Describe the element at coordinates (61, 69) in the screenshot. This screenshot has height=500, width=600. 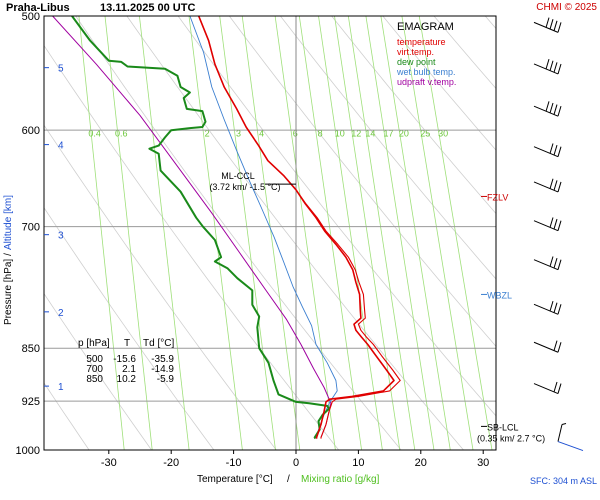
I see `altitude-tick-label: 5` at that location.